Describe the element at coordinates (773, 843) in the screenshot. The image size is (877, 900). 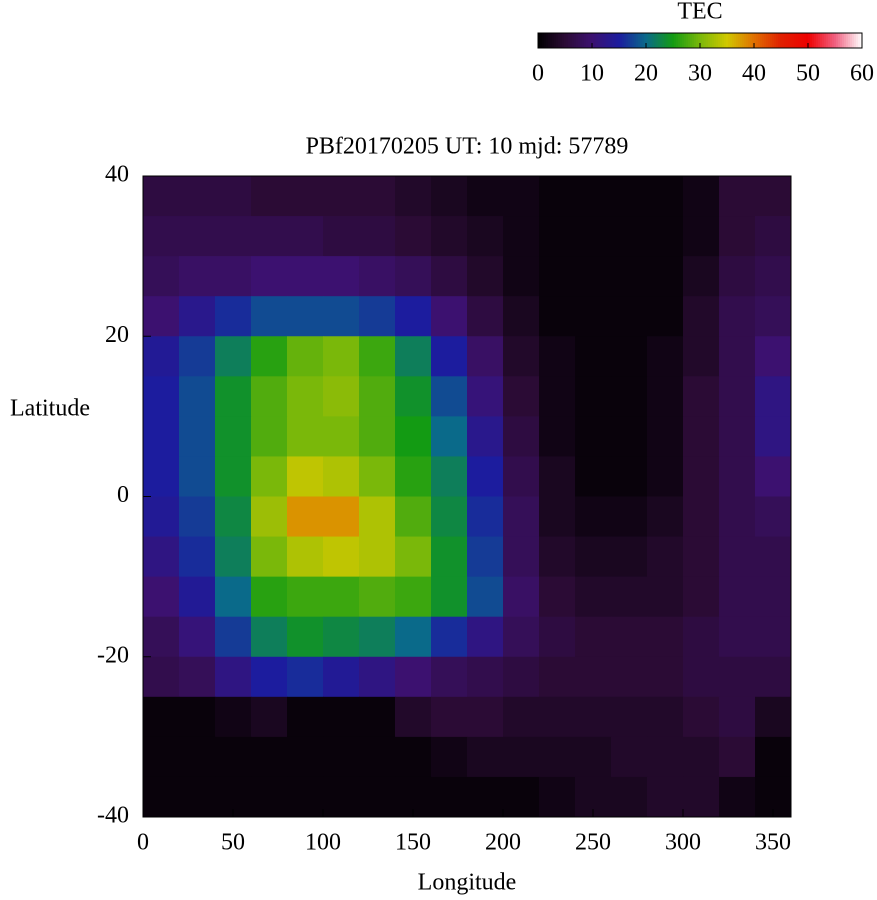
I see `x-tick-label: 350` at that location.